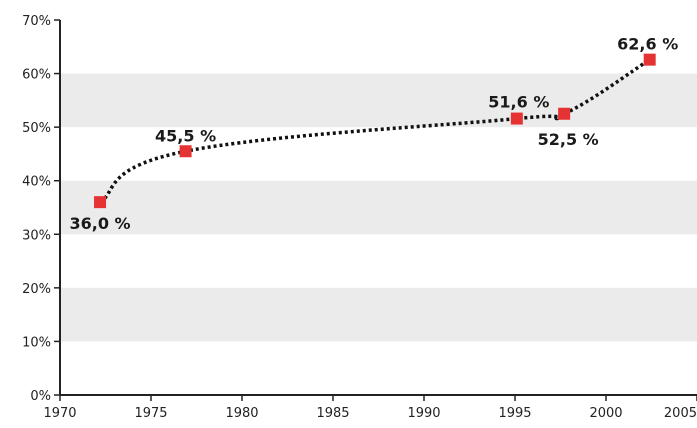  Describe the element at coordinates (36, 75) in the screenshot. I see `y-tick-label: 60%` at that location.